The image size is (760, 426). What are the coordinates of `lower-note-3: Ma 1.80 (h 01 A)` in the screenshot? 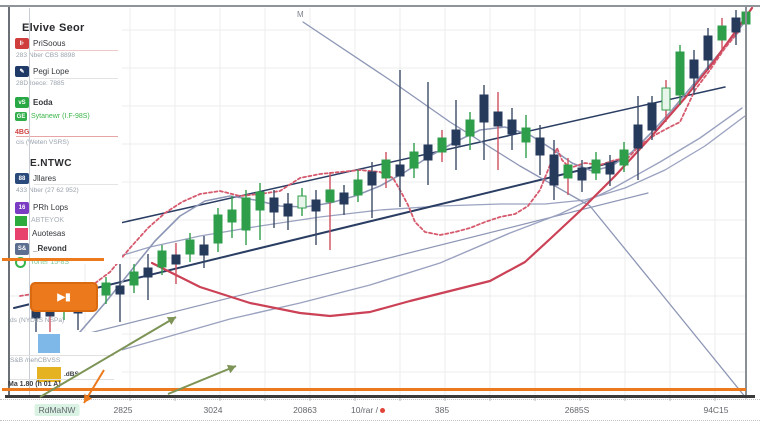 It's located at (34, 384).